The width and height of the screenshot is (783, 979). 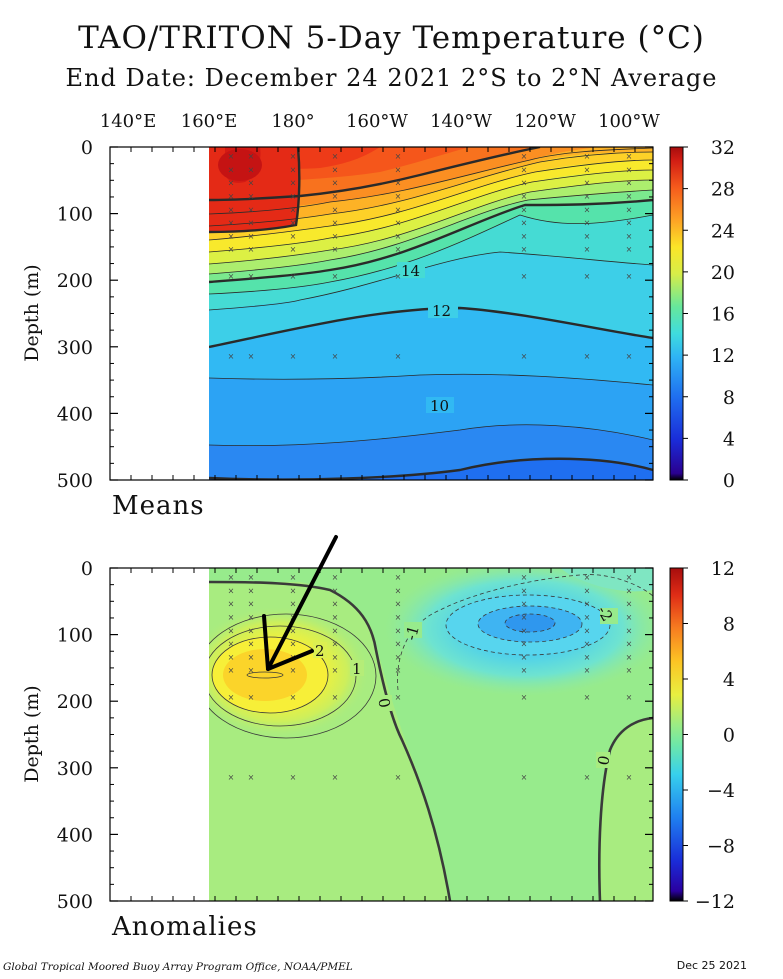 What do you see at coordinates (380, 121) in the screenshot?
I see `x-tick-labels: 140°E 160°E 180° 160°W 140°W 120°W 100°W` at bounding box center [380, 121].